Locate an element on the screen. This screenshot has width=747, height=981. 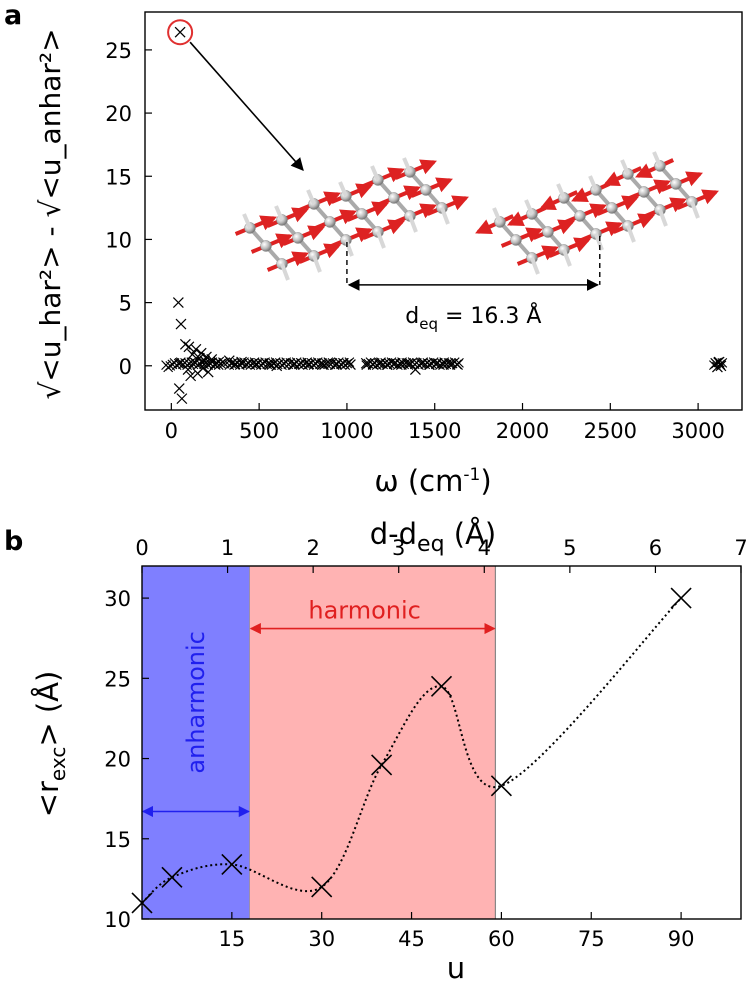
panel-b-y-tick-label: 20 is located at coordinates (117, 760).